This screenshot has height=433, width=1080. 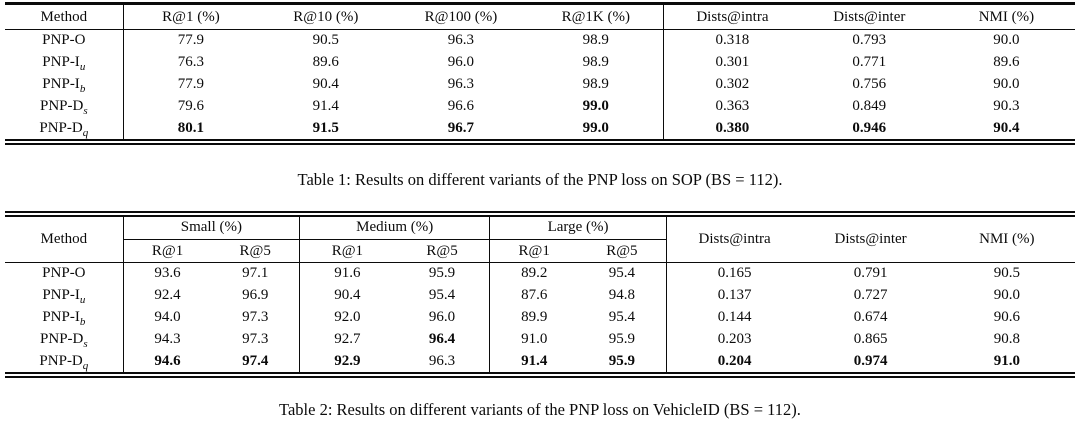 What do you see at coordinates (869, 40) in the screenshot?
I see `value-cell: 0.793` at bounding box center [869, 40].